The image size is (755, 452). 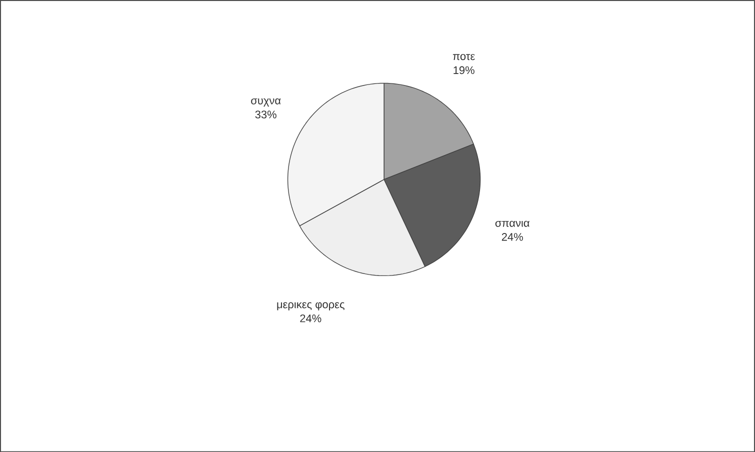 What do you see at coordinates (464, 70) in the screenshot?
I see `data-label: 19%` at bounding box center [464, 70].